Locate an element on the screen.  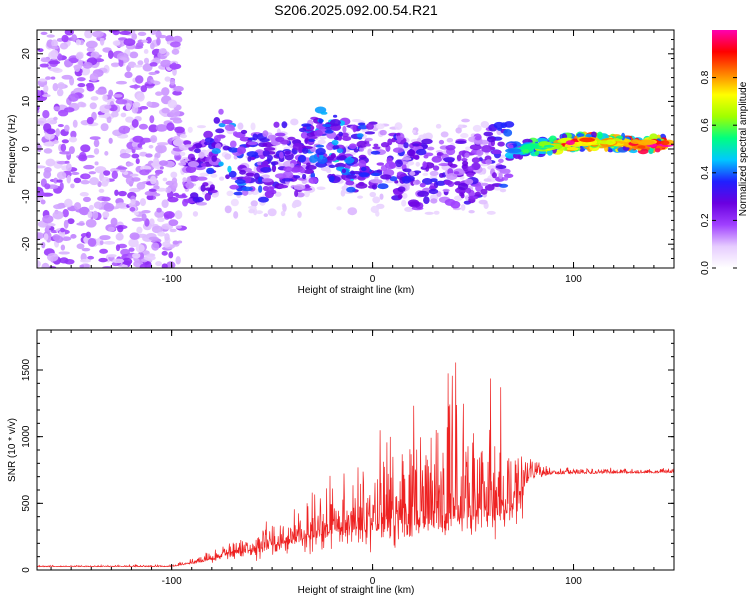
snr-y-tick-label: 1500 is located at coordinates (26, 369).